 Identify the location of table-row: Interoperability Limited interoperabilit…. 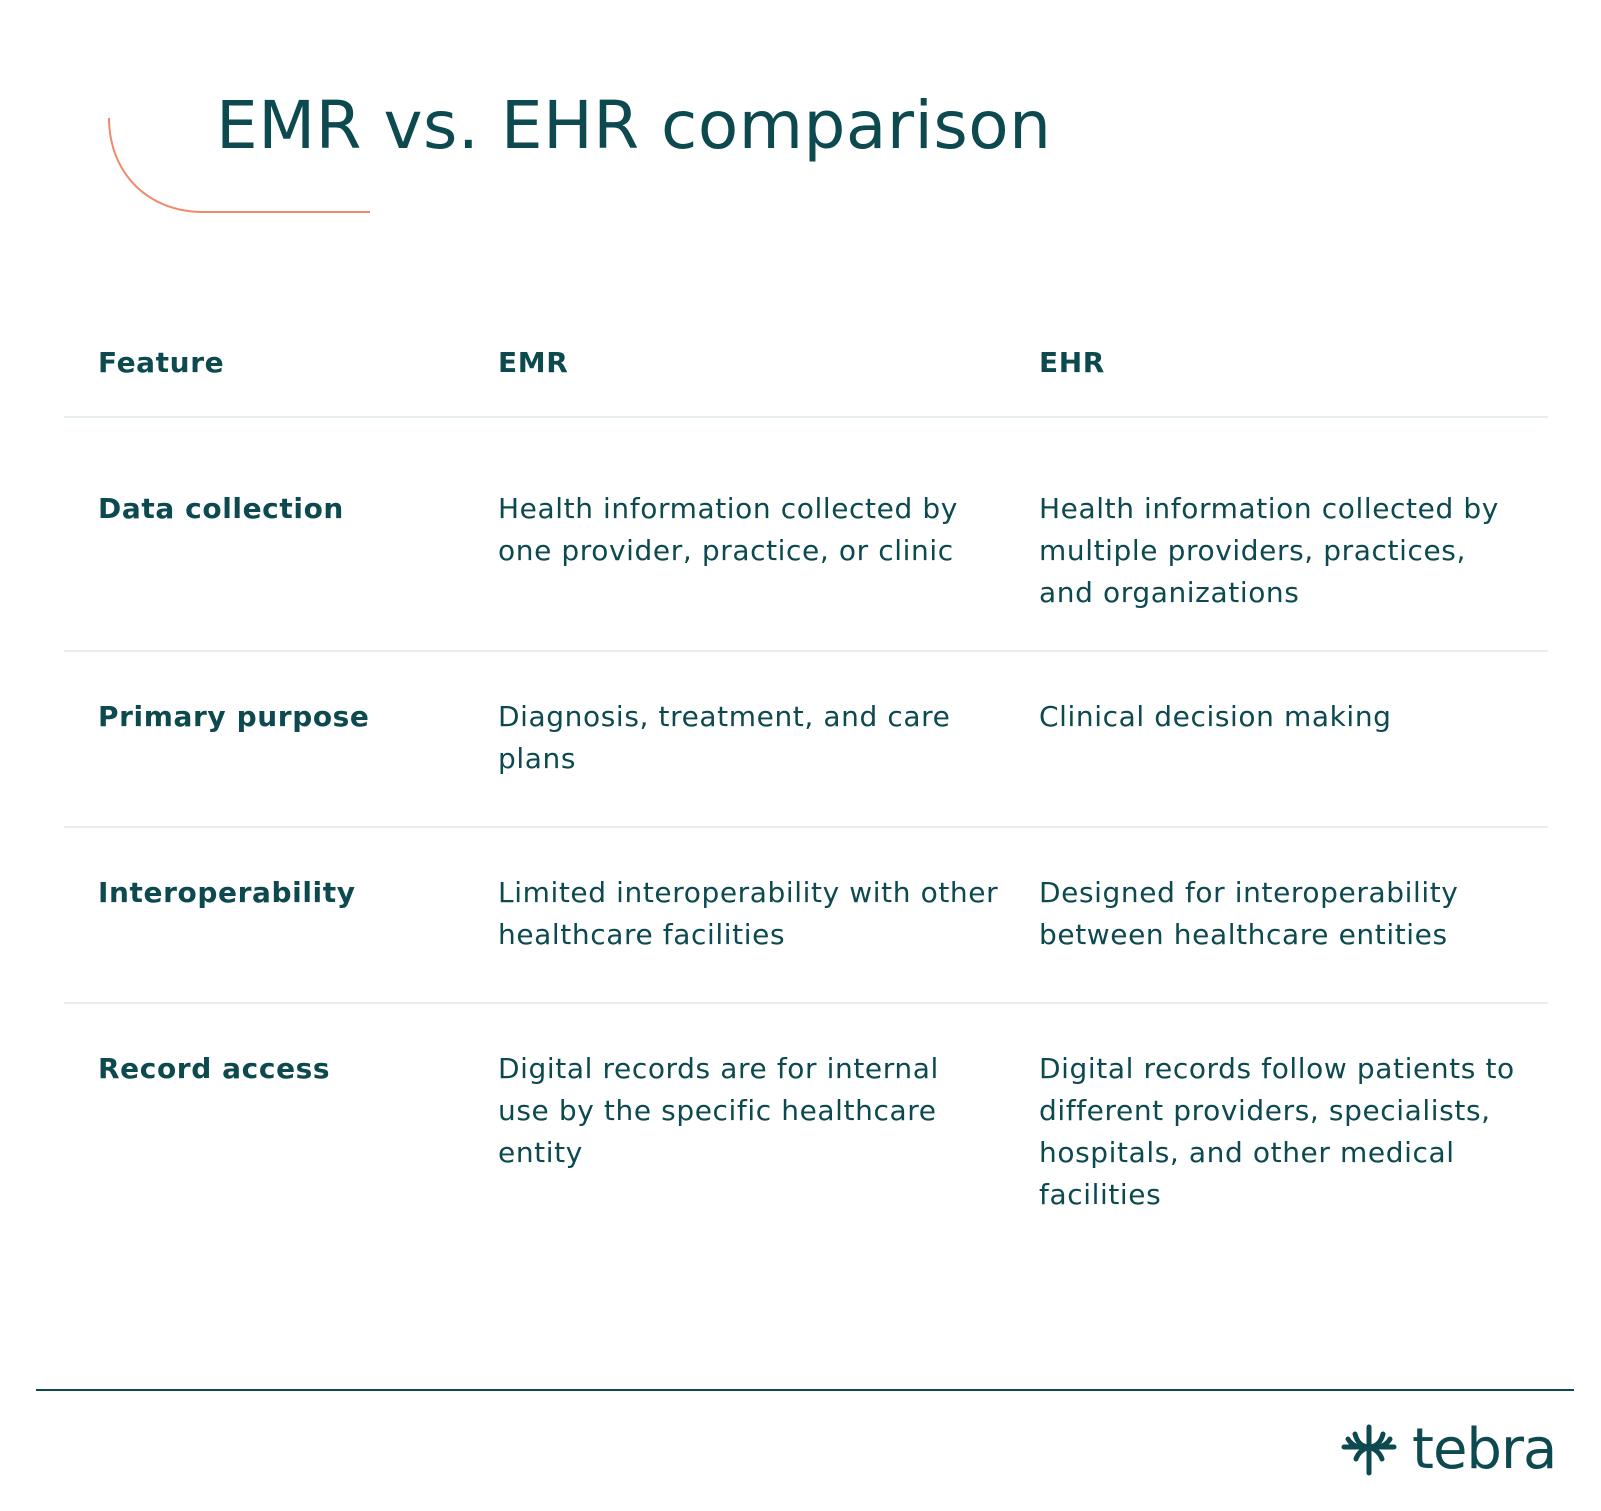
(806, 916).